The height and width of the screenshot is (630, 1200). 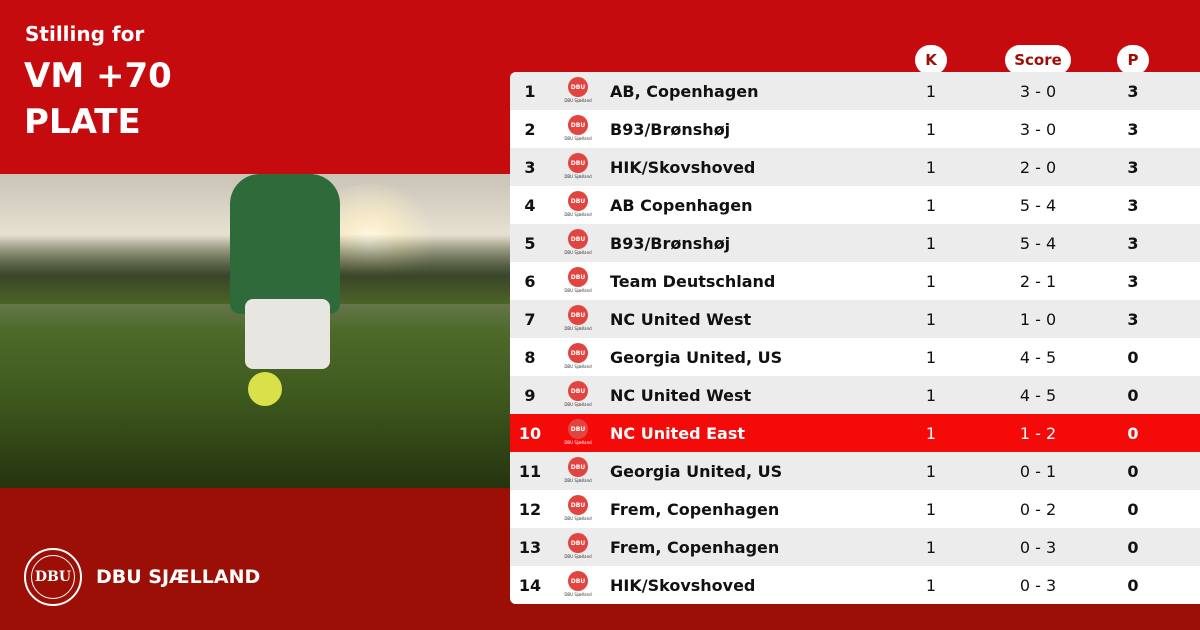 I want to click on rank: 2, so click(x=530, y=129).